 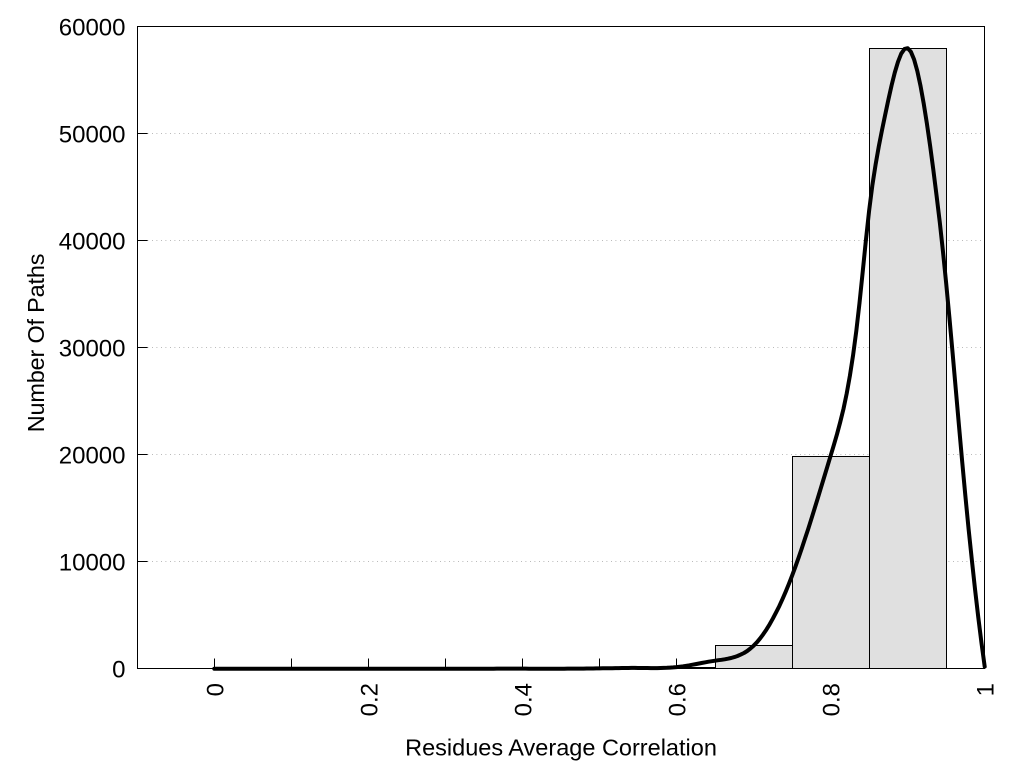 What do you see at coordinates (561, 748) in the screenshot?
I see `svg-text: Residues Average Correlation` at bounding box center [561, 748].